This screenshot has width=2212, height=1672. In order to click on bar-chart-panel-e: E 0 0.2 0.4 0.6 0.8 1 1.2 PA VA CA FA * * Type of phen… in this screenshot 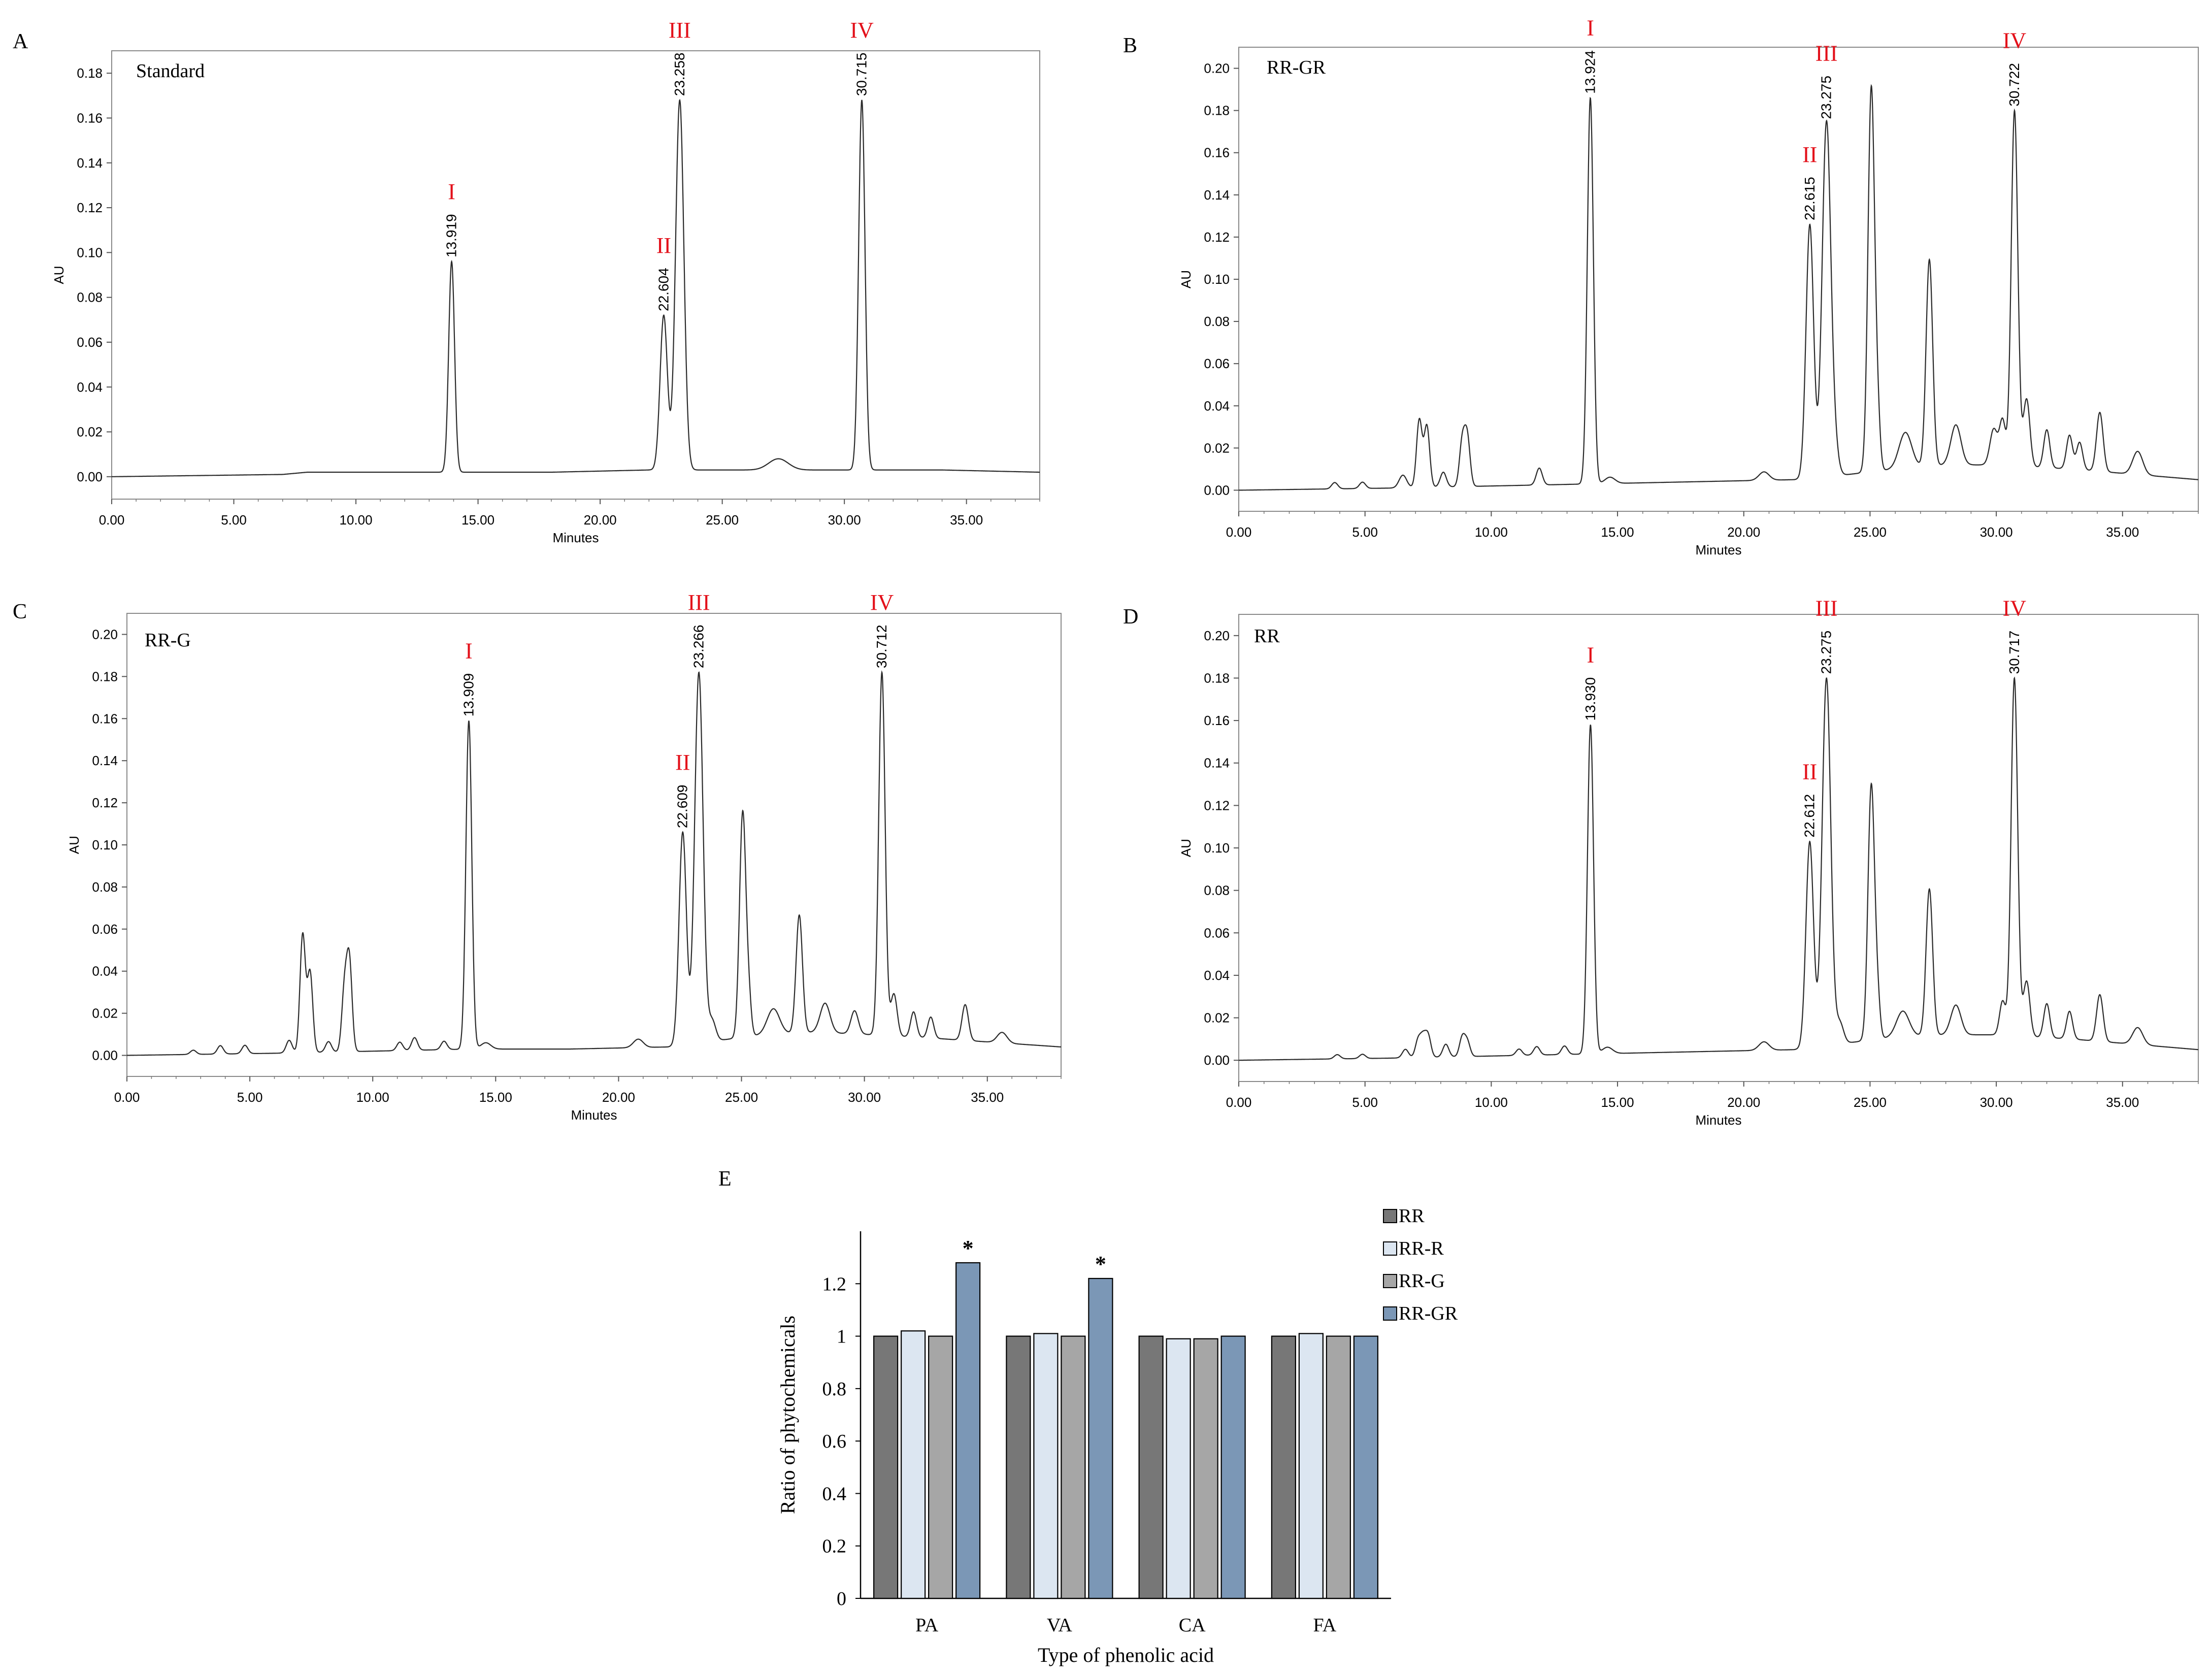, I will do `click(1088, 1417)`.